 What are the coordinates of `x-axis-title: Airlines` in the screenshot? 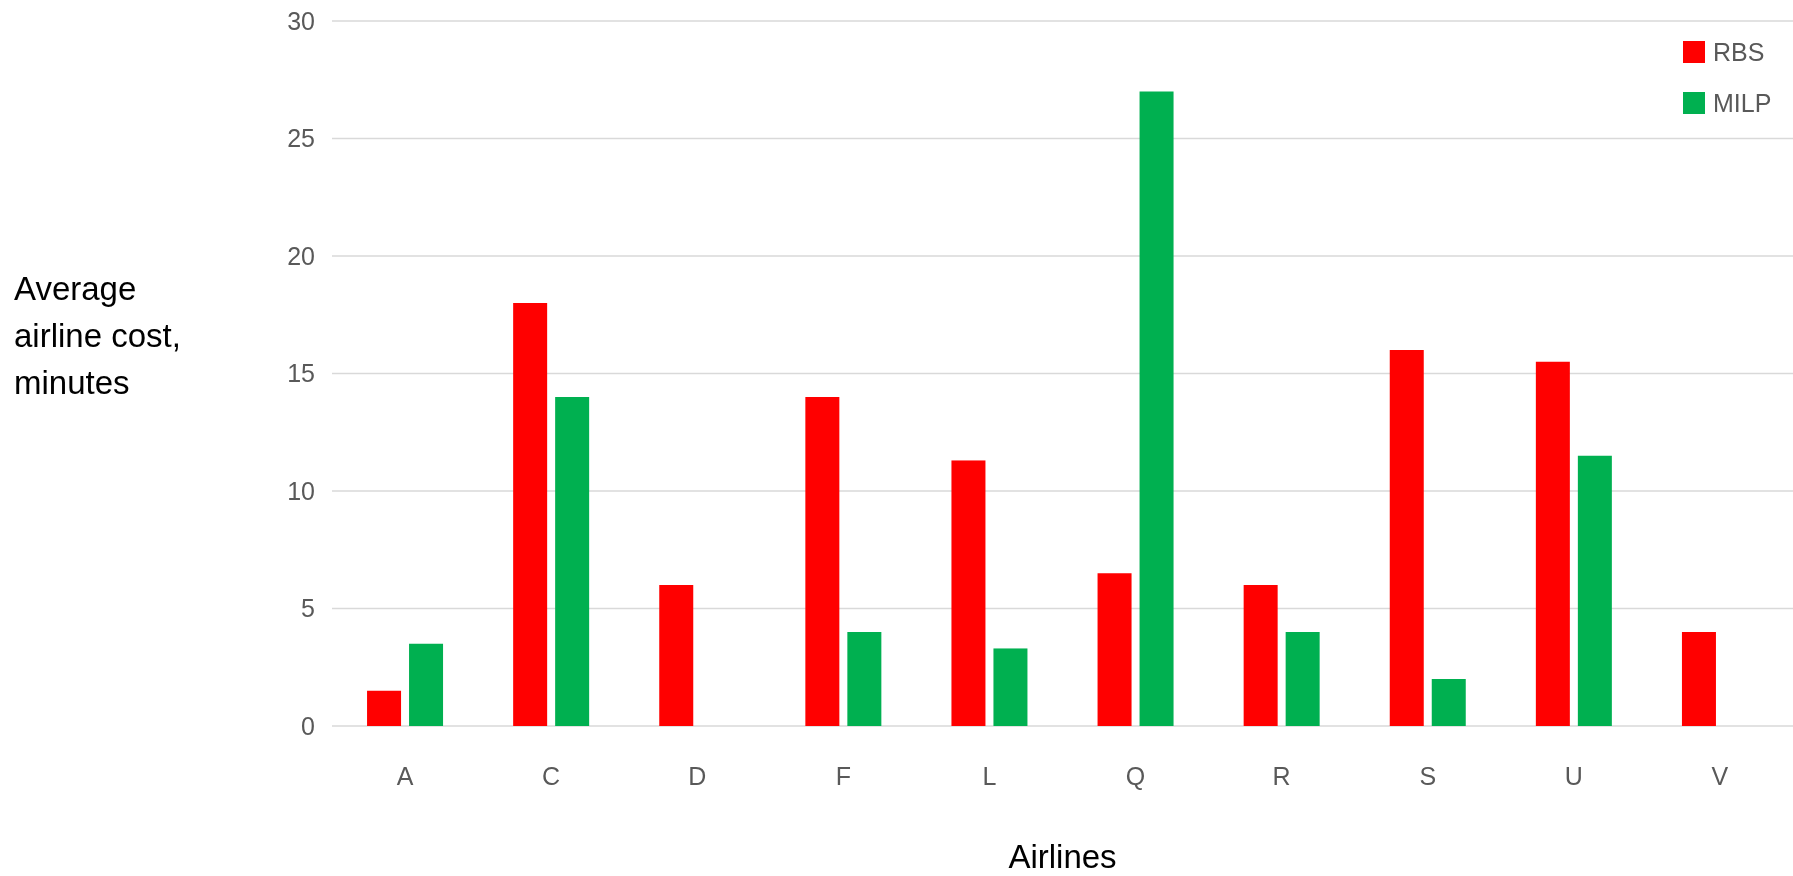 It's located at (1062, 856).